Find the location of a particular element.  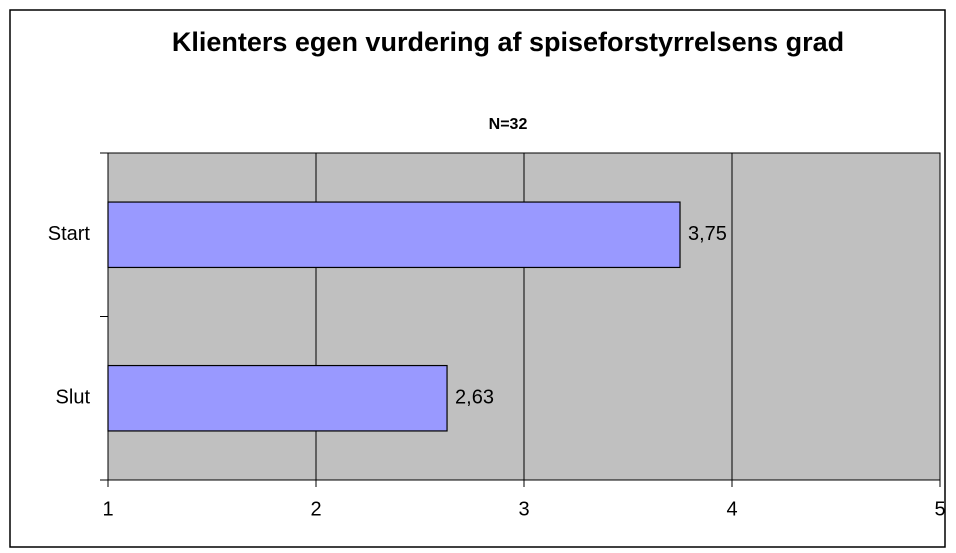

data-label: 3,75 is located at coordinates (707, 234).